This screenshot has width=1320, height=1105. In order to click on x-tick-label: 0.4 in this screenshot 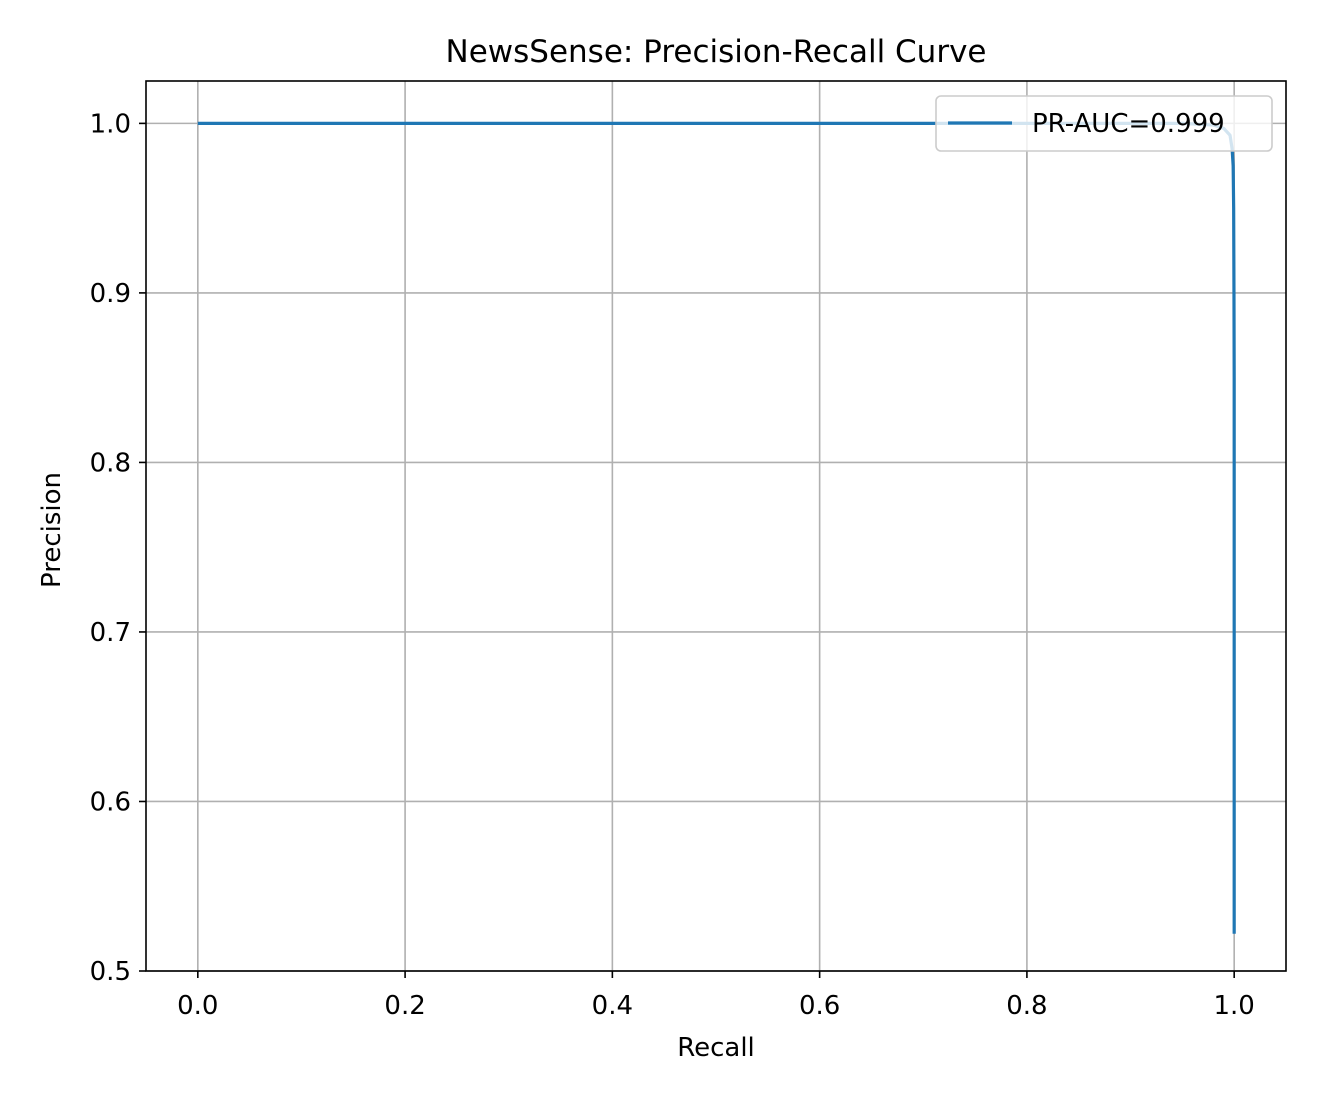, I will do `click(612, 1006)`.